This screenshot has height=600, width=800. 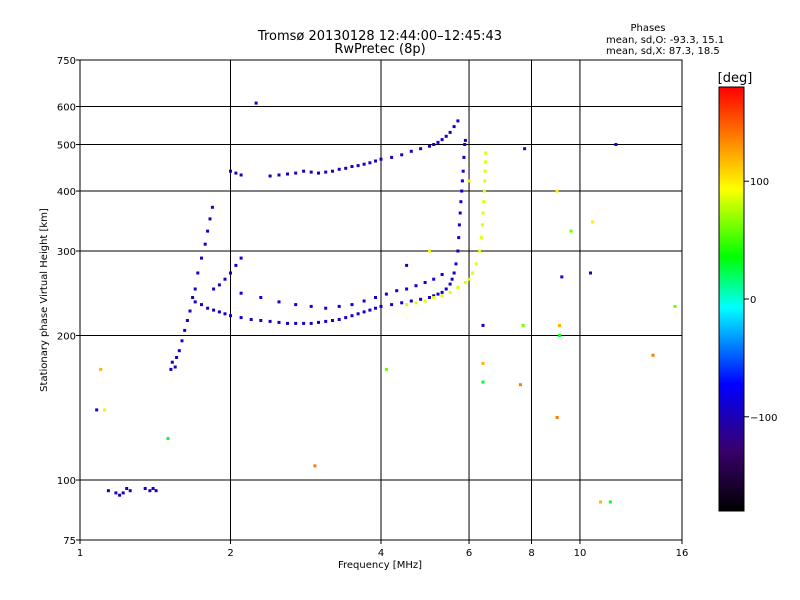 What do you see at coordinates (66, 252) in the screenshot?
I see `y-tick-label-300: 300` at bounding box center [66, 252].